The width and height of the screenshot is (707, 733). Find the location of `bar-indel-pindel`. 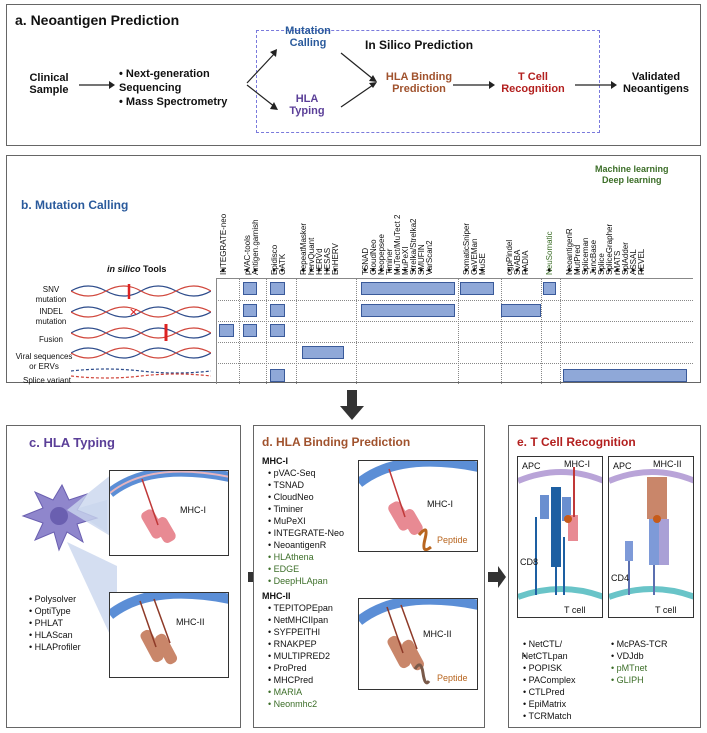

bar-indel-pindel is located at coordinates (521, 310).